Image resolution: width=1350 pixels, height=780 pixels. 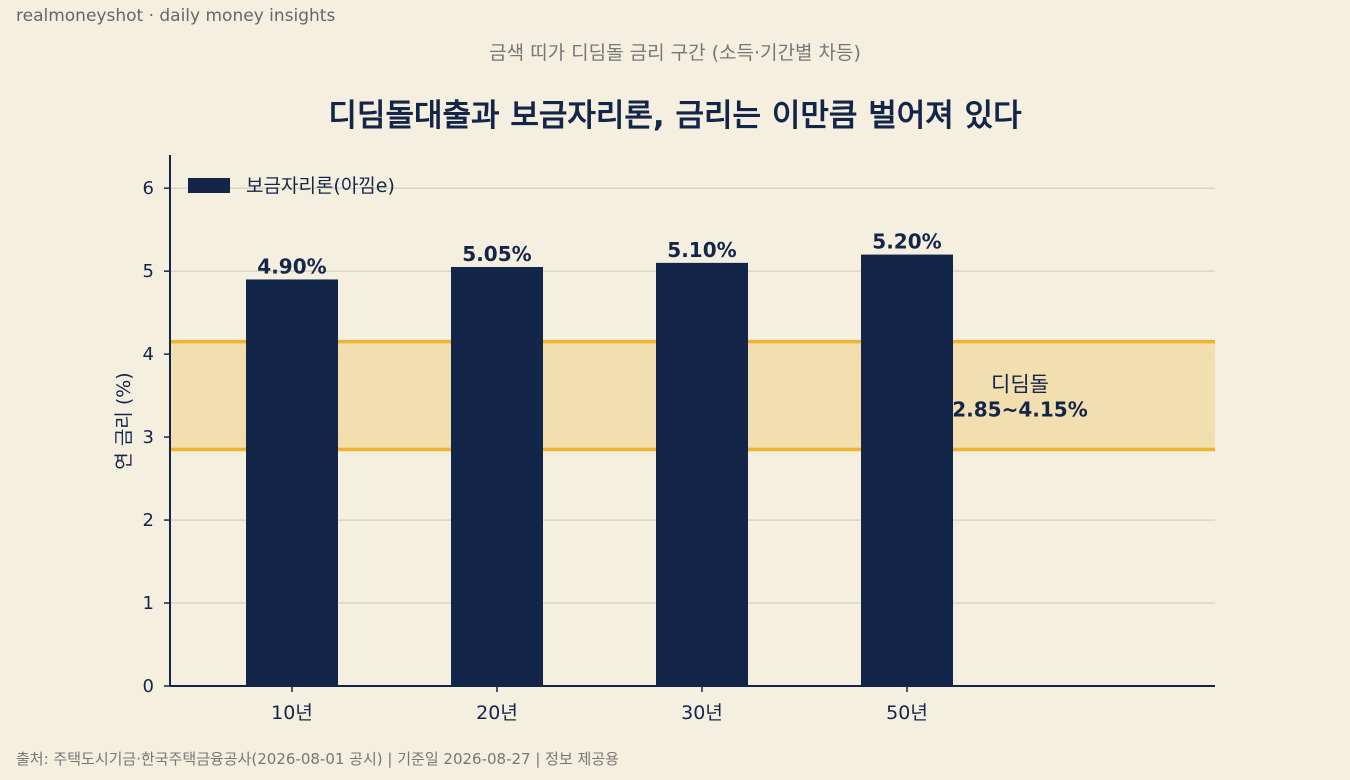 I want to click on bar-value-label: 4.90%, so click(x=291, y=266).